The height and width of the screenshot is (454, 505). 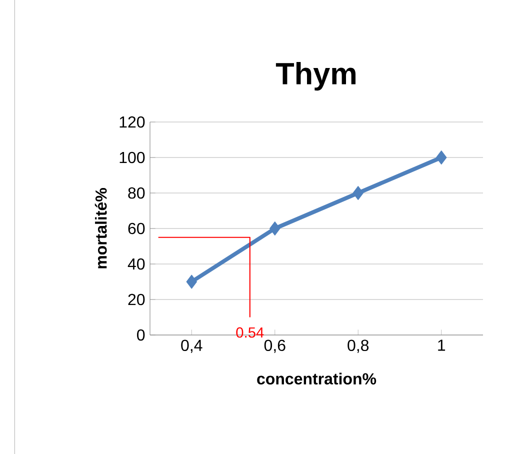 I want to click on annotation: 0.54, so click(x=250, y=332).